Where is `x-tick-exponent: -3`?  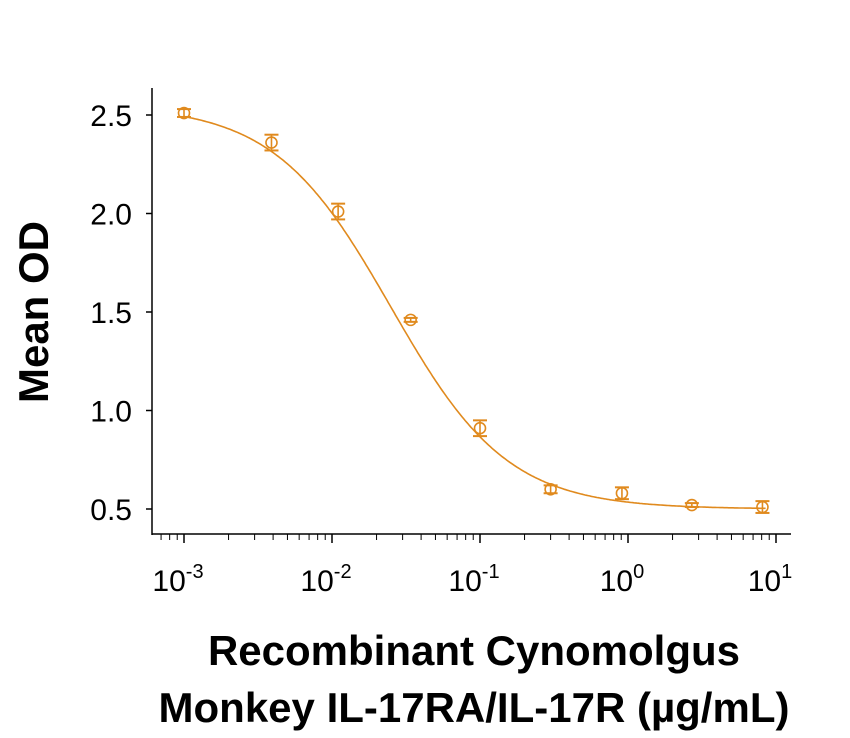
x-tick-exponent: -3 is located at coordinates (195, 572).